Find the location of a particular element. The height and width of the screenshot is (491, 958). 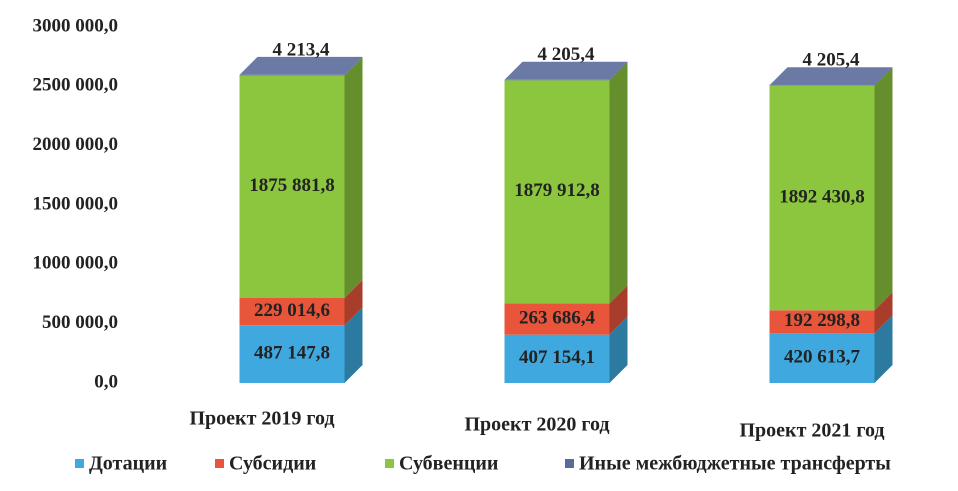

y-tick-label: 2000 000,0 is located at coordinates (76, 144).